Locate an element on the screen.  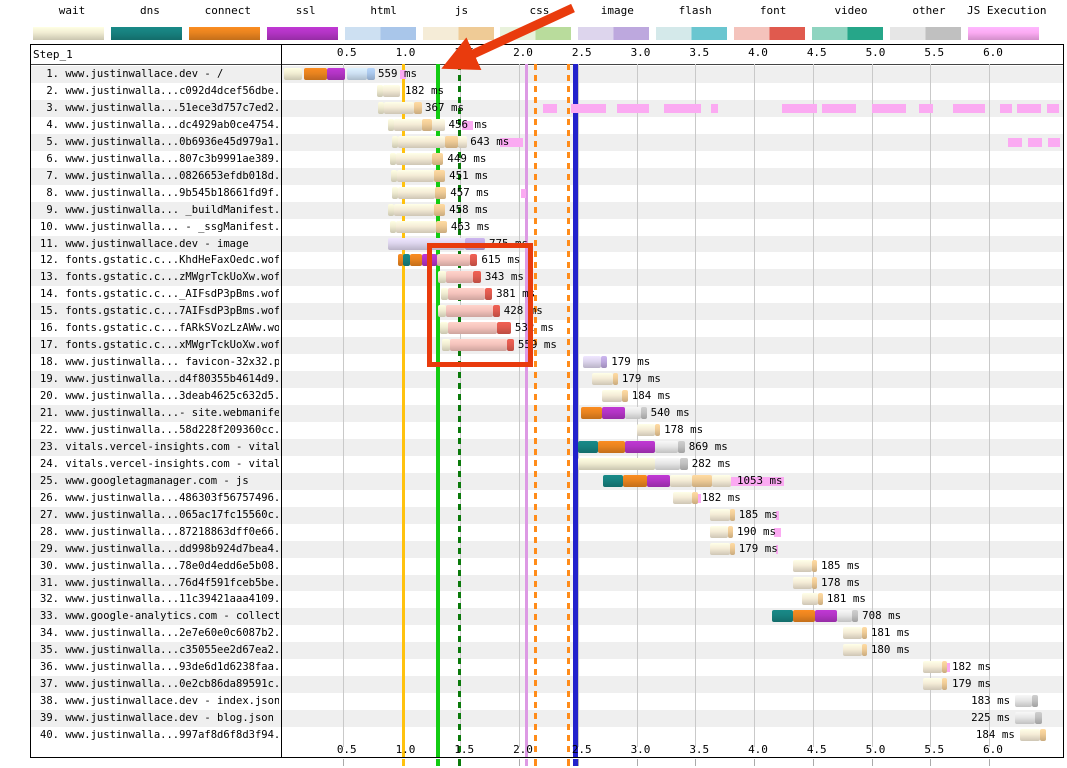
request-row-label: 29. www.justinwalla...dd998b924d7bea4.js is located at coordinates (156, 549).